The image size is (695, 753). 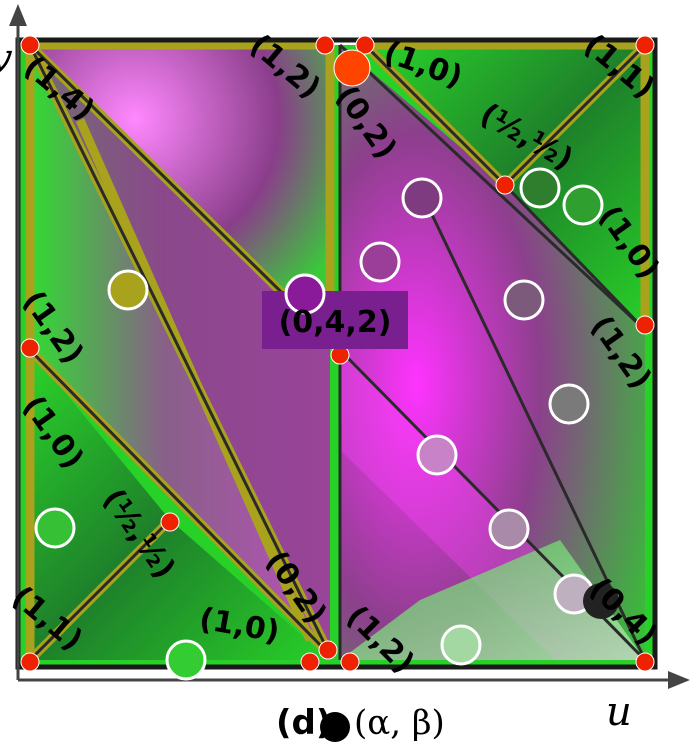 I want to click on center-badge: (0,4,2), so click(x=335, y=311).